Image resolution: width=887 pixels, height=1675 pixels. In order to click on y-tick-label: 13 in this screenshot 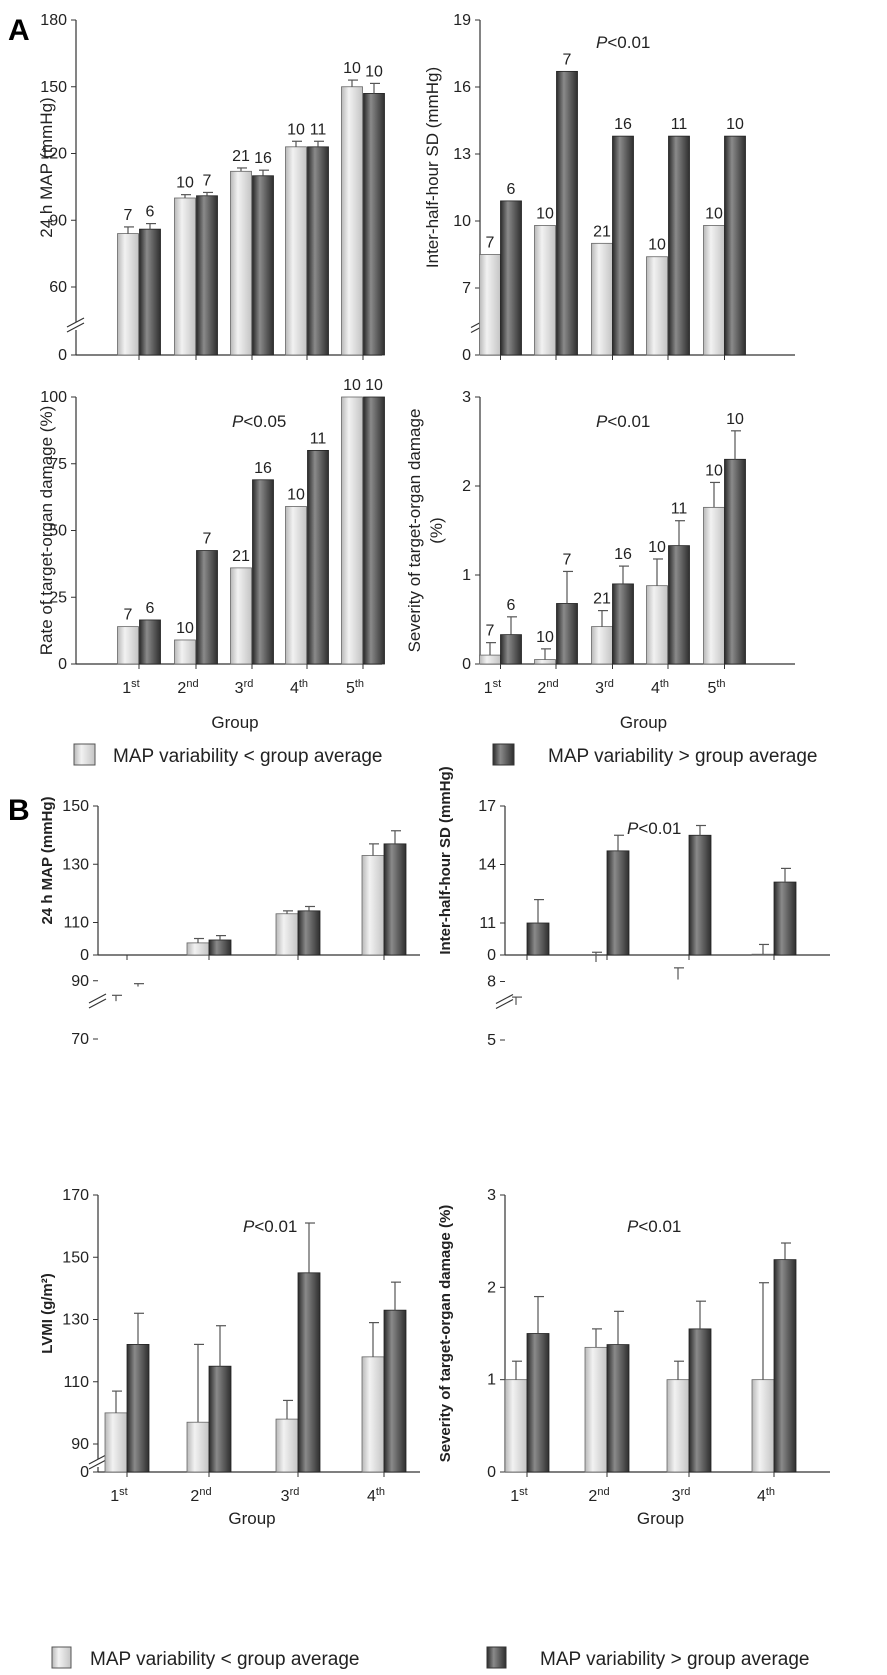, I will do `click(462, 154)`.